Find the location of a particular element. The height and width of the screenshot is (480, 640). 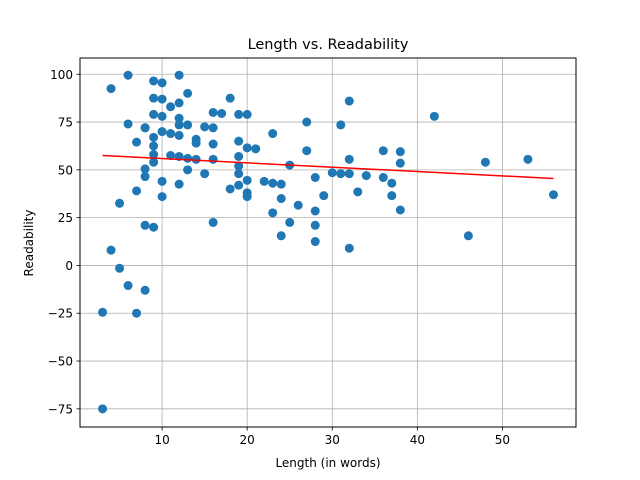

y-tick-label: 50 is located at coordinates (65, 170).